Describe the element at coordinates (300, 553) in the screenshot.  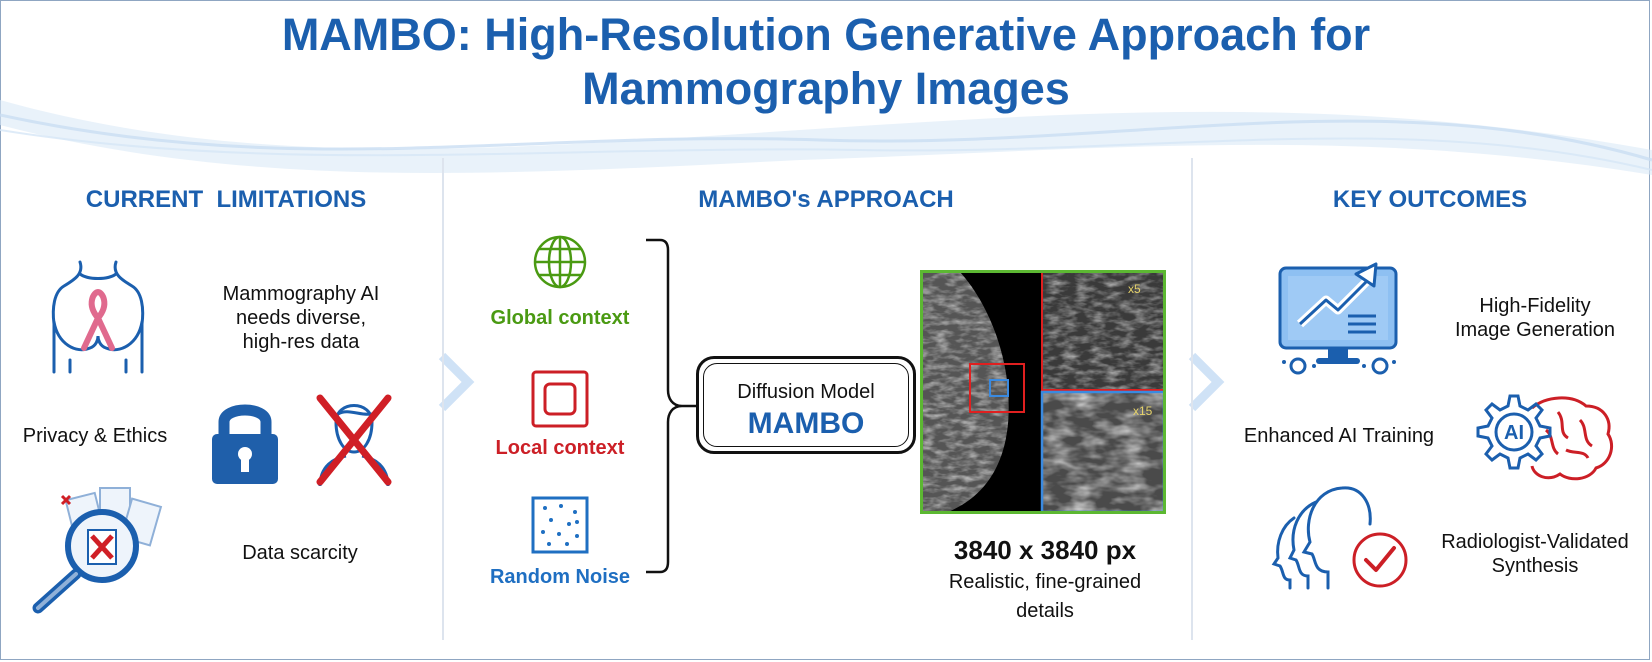
I see `scarcity-text: Data scarcity` at that location.